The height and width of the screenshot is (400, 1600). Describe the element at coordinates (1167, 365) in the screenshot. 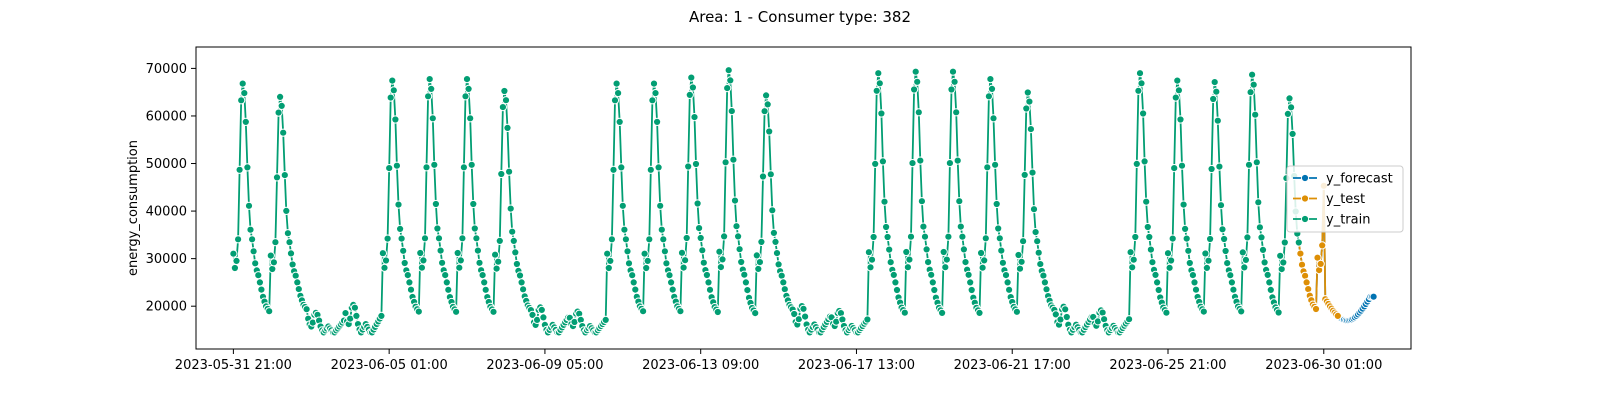

I see `x-tick-label: 2023-06-25 21:00` at that location.